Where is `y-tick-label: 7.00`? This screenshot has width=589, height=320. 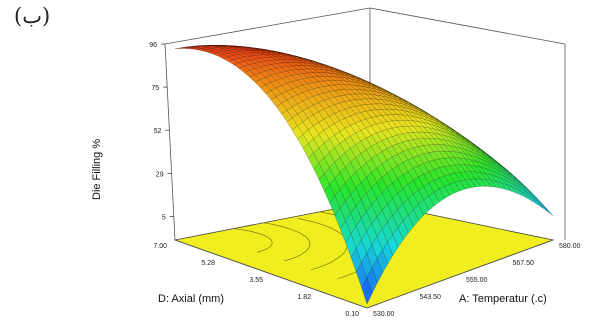
y-tick-label: 7.00 is located at coordinates (160, 246).